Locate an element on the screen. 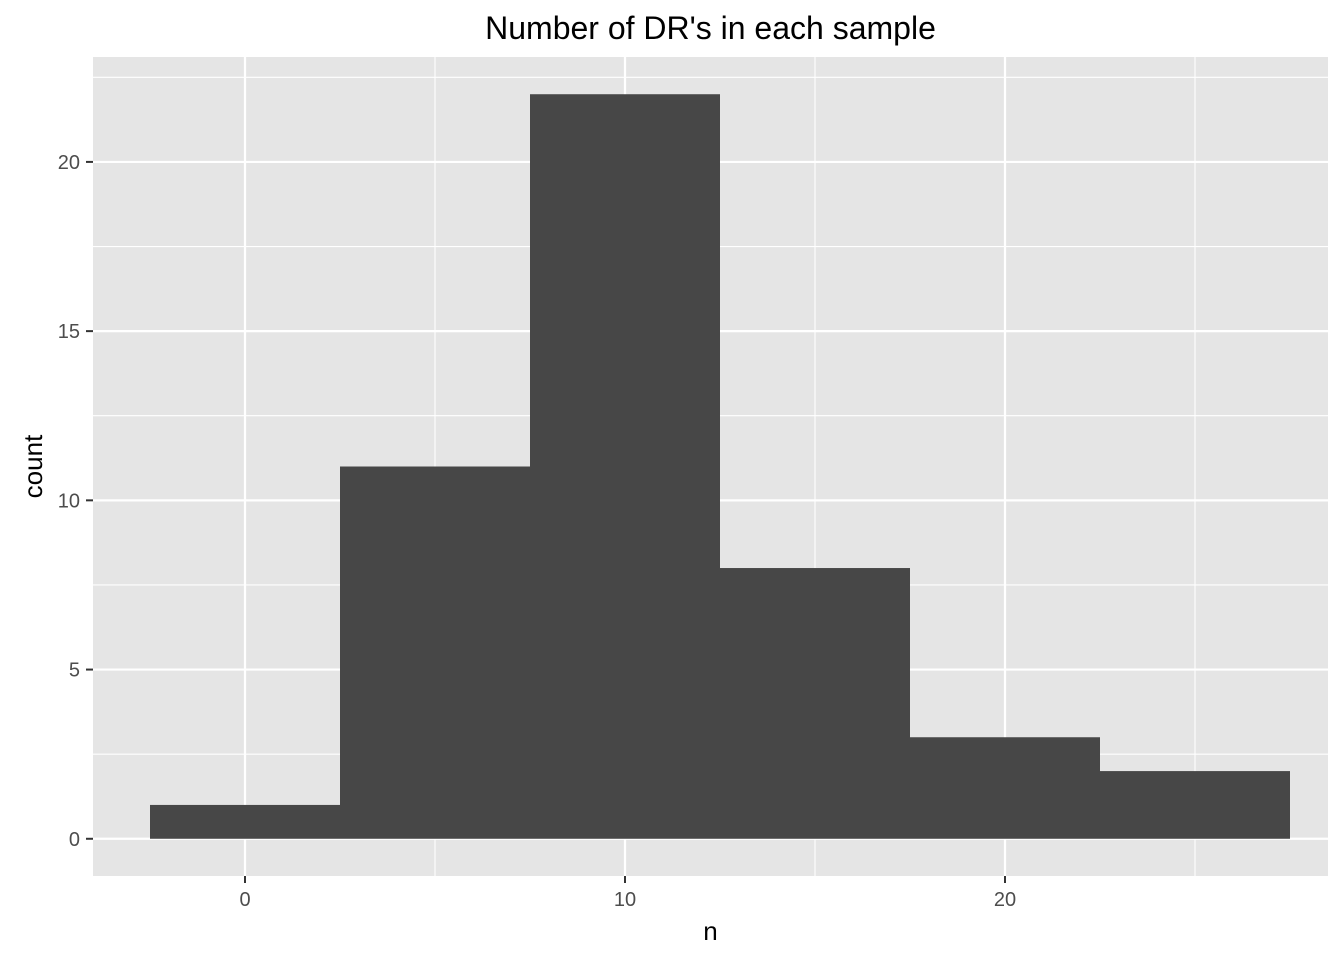 This screenshot has height=960, width=1344. y-tick-label: 5 is located at coordinates (74, 671).